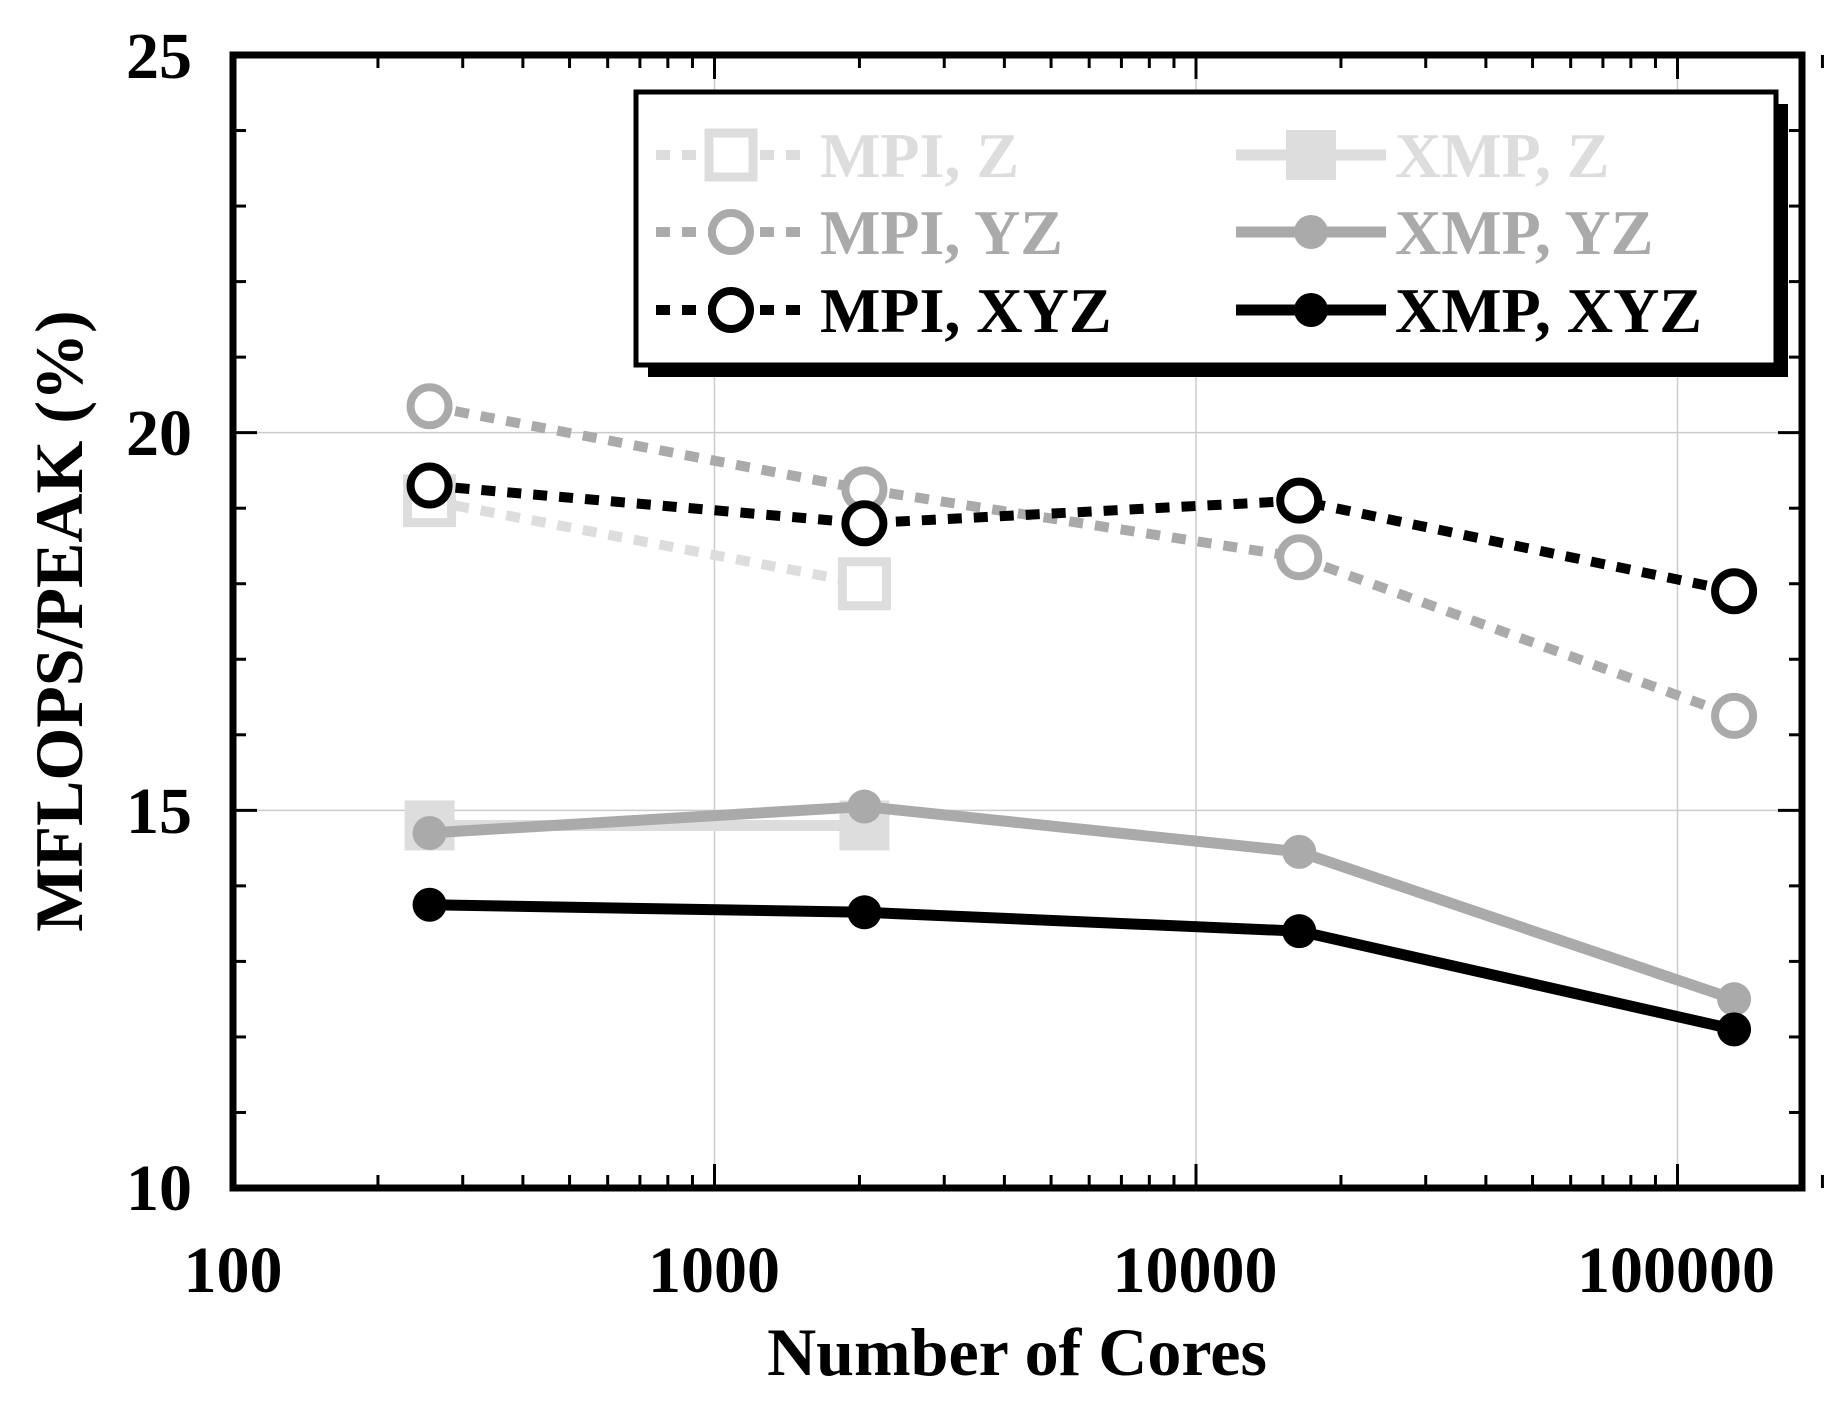 The width and height of the screenshot is (1836, 1408). What do you see at coordinates (159, 433) in the screenshot?
I see `y-tick-label: 20` at bounding box center [159, 433].